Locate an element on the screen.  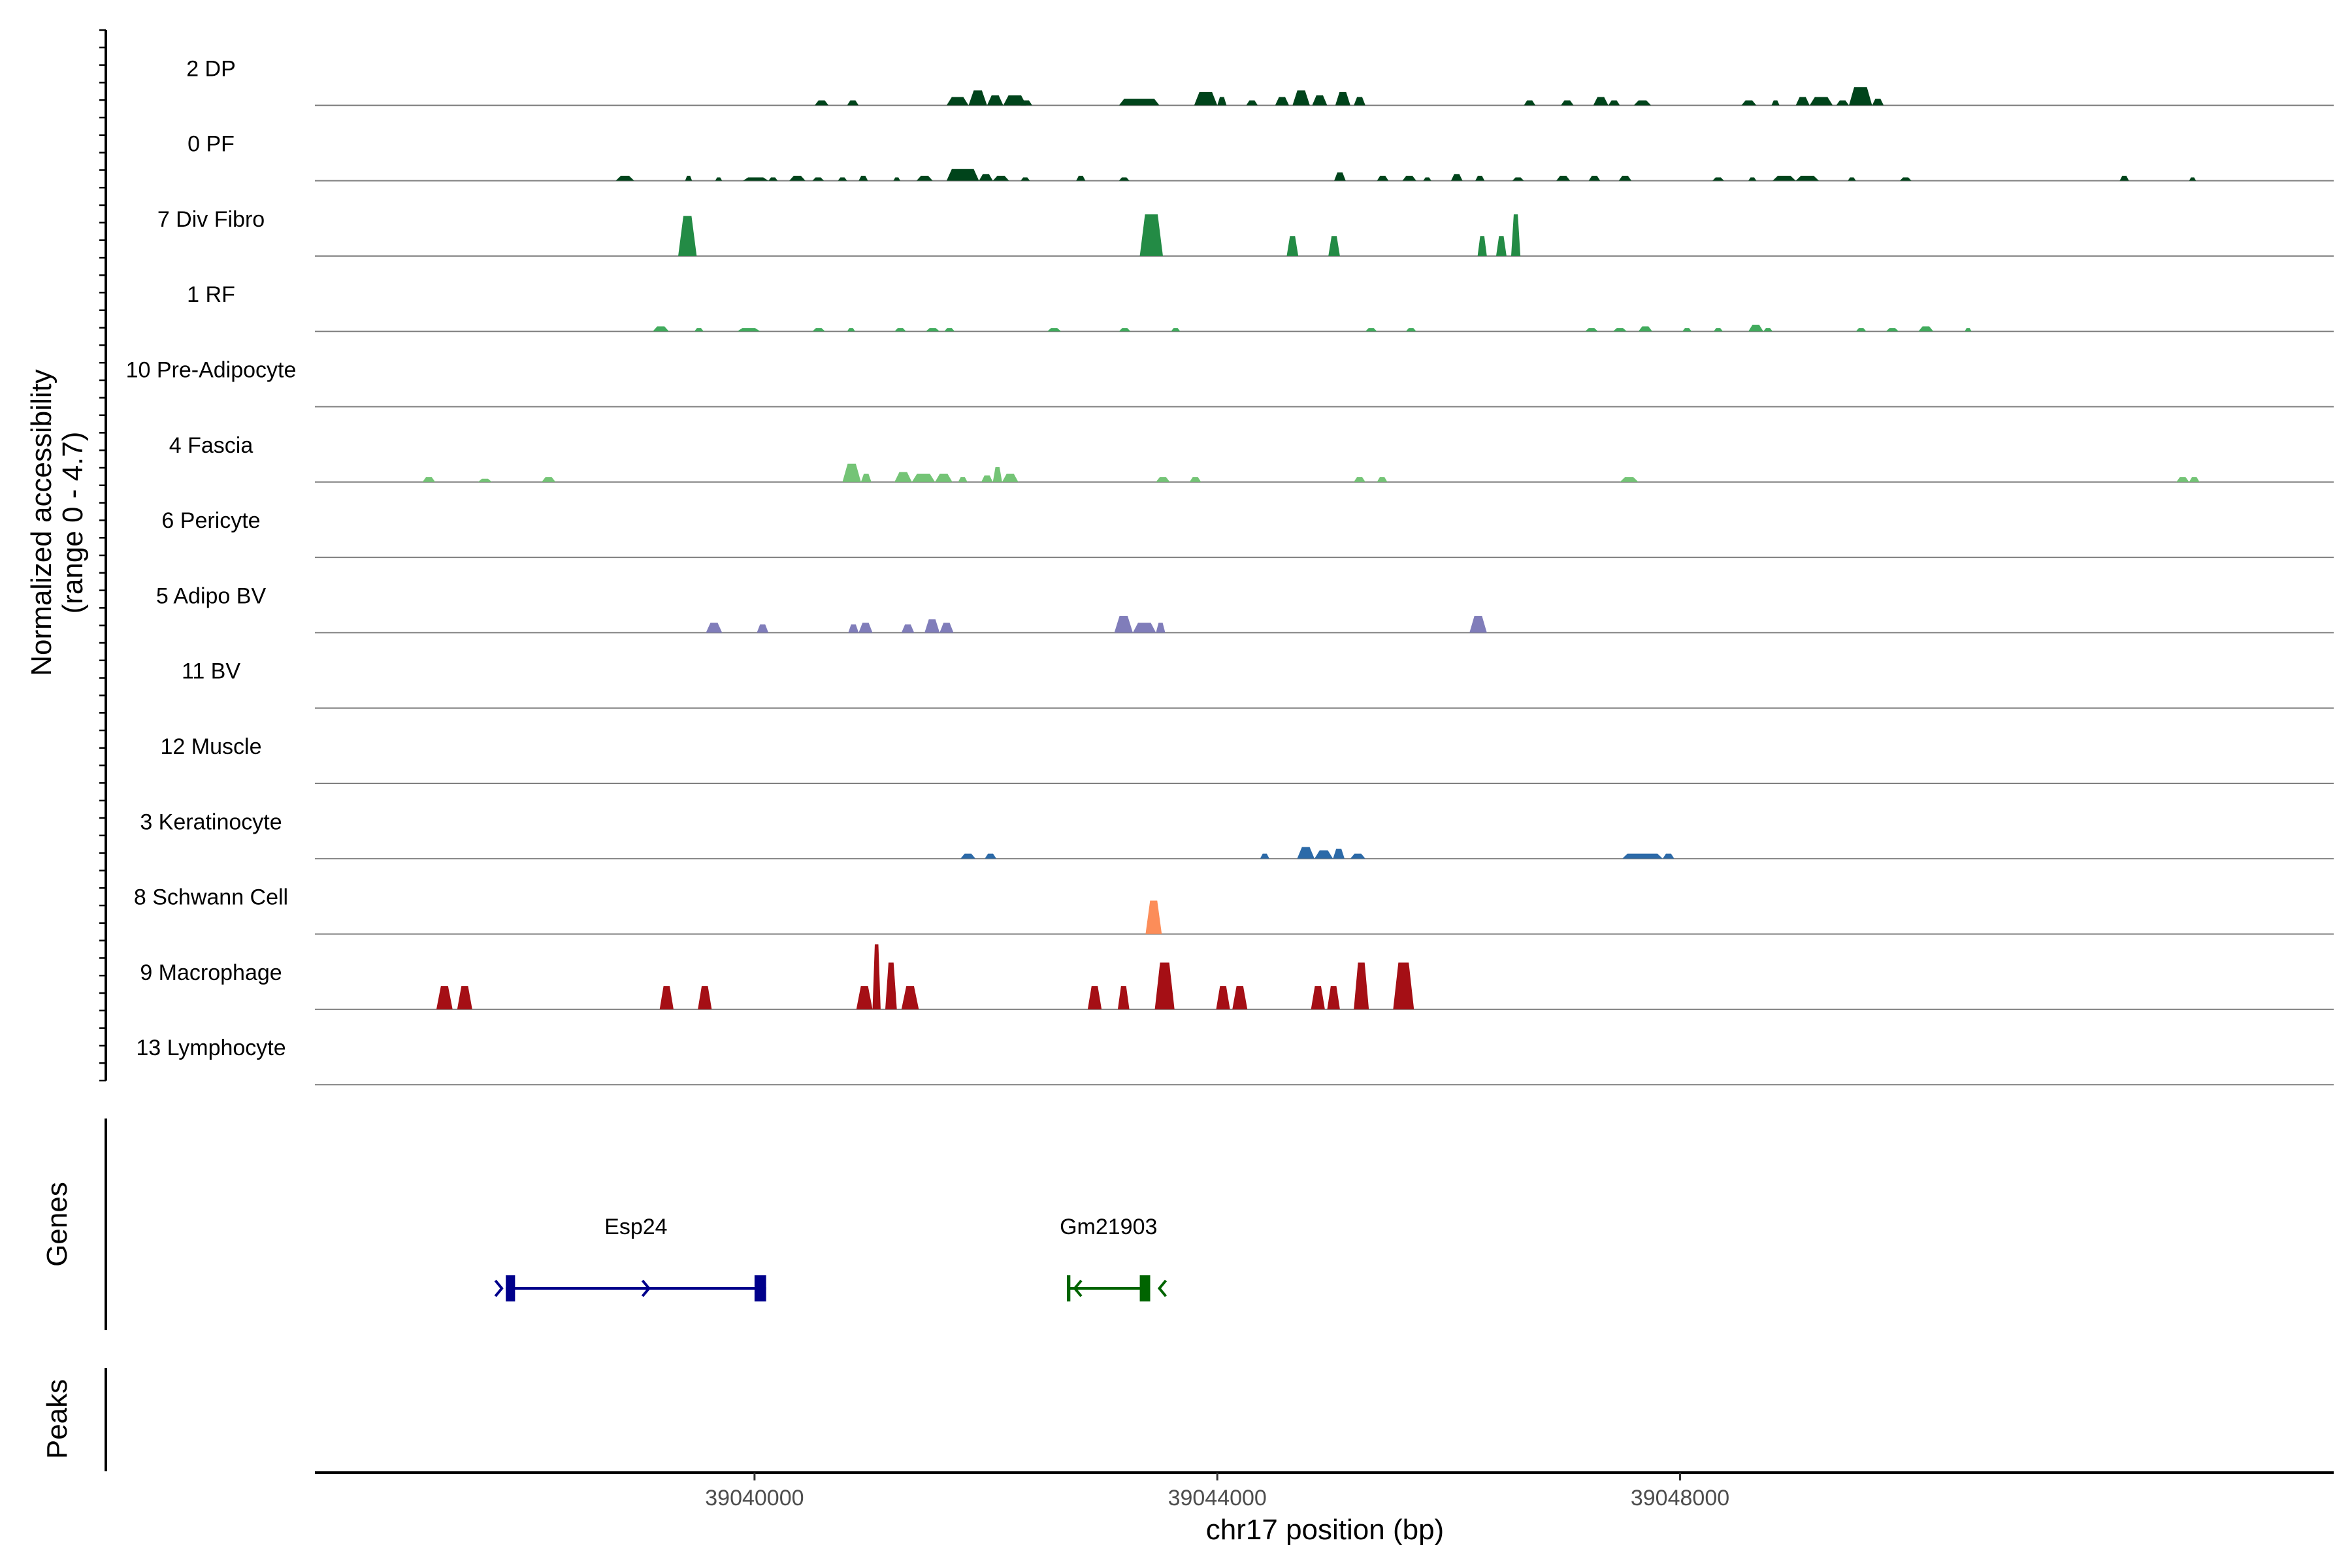
y-axis-title-line1: Normalized accessibility is located at coordinates (41, 522).